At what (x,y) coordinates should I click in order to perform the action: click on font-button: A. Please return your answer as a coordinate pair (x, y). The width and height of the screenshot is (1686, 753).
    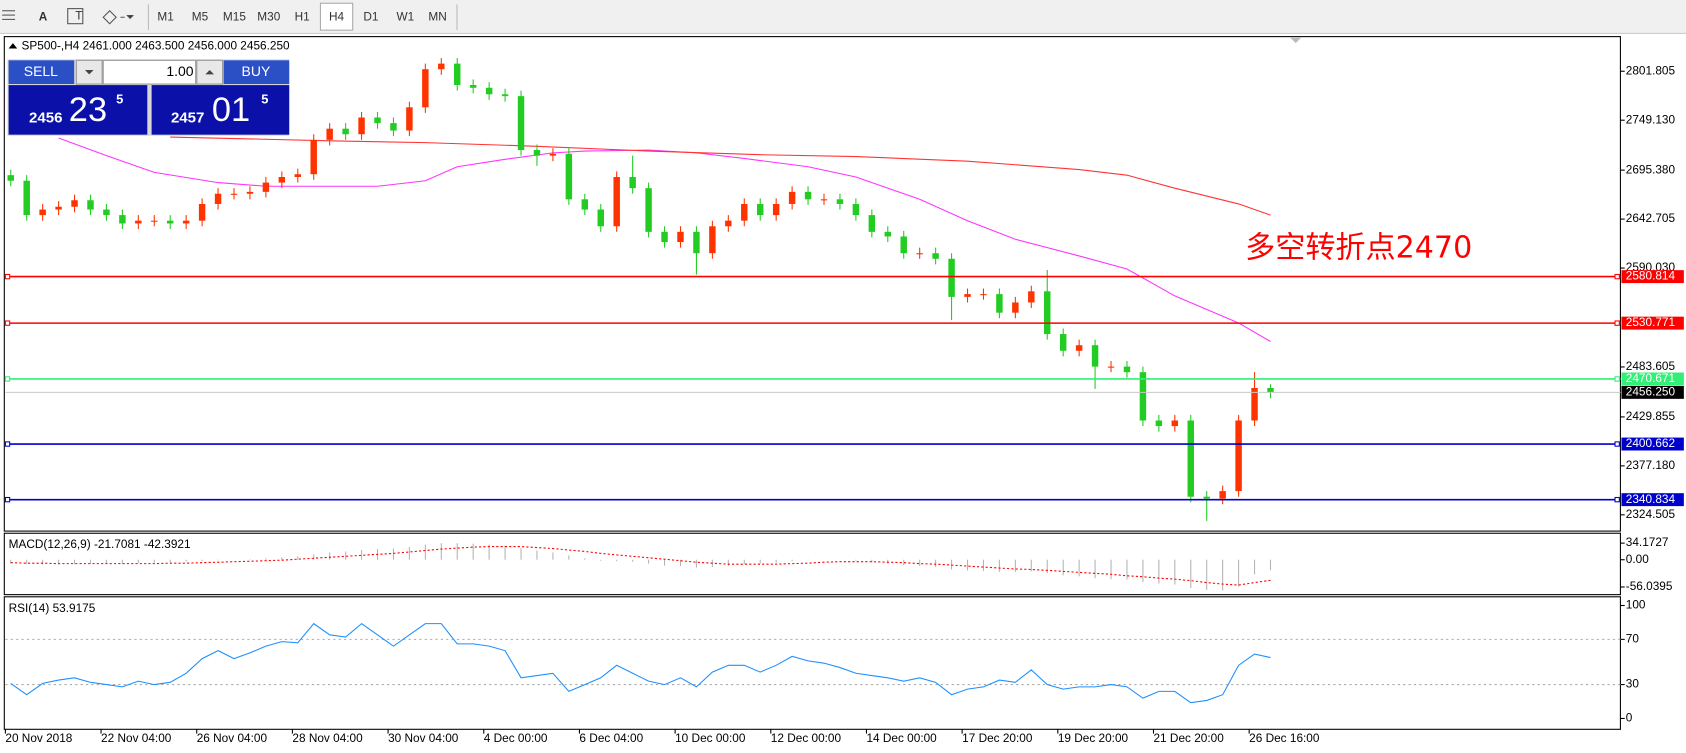
    Looking at the image, I should click on (43, 16).